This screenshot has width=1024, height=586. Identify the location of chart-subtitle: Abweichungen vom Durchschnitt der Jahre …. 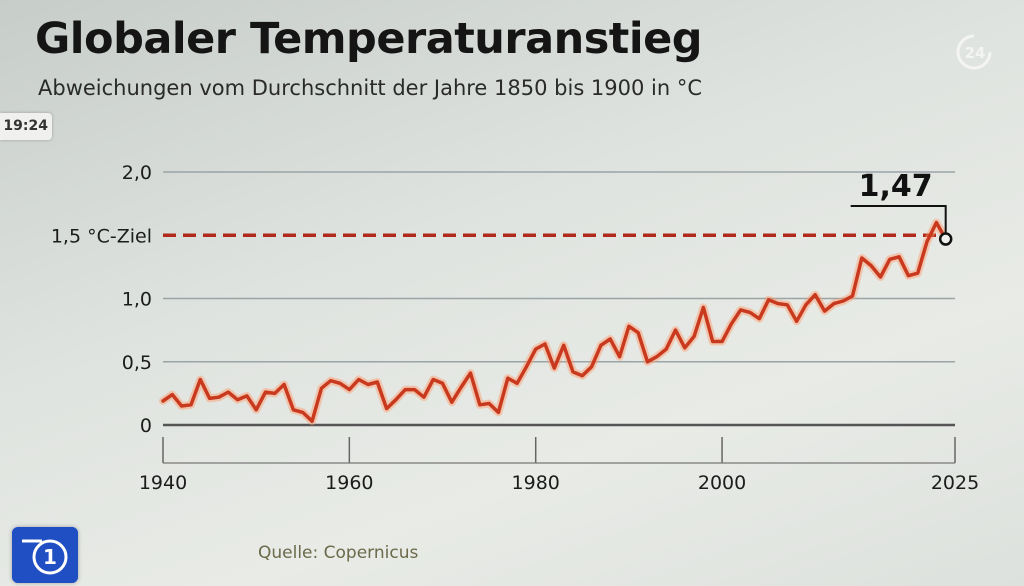
(370, 88).